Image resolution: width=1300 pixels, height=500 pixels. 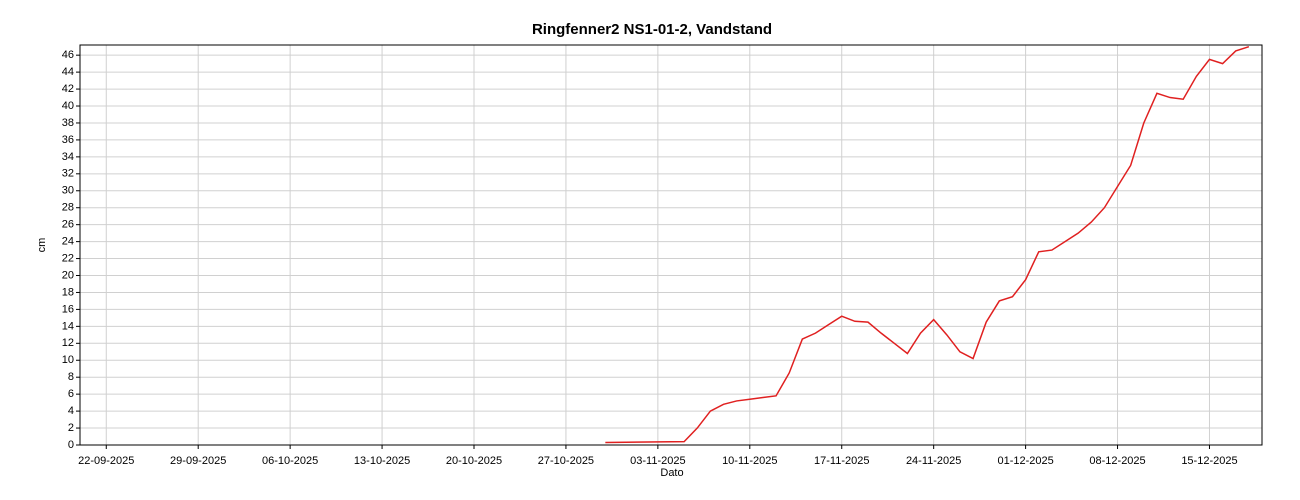 What do you see at coordinates (657, 461) in the screenshot?
I see `x-tick-label: 03-11-2025` at bounding box center [657, 461].